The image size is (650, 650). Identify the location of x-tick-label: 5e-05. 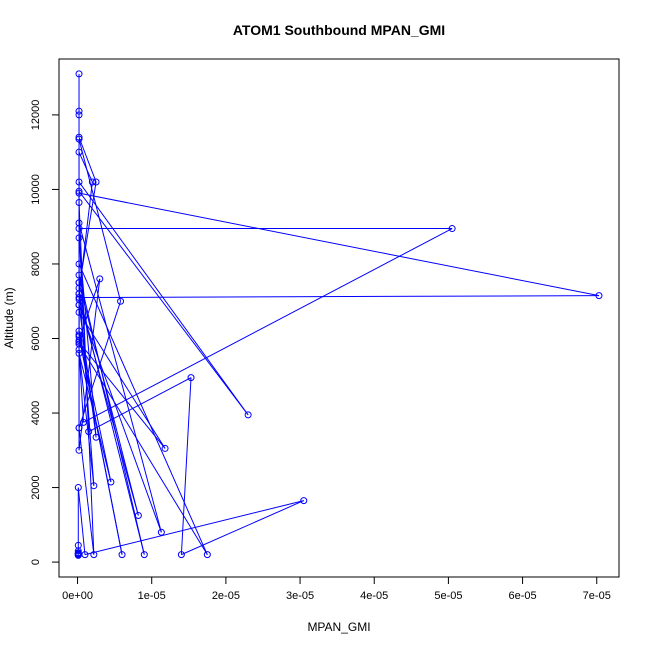
(448, 596).